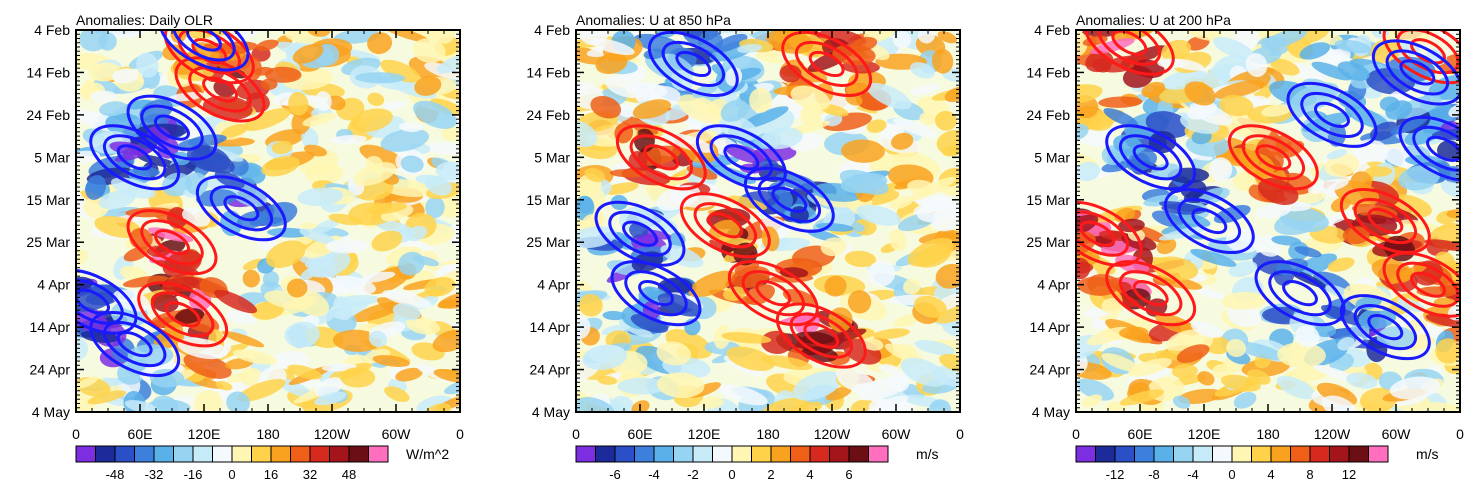  I want to click on y-tick-label: 4 Feb, so click(1052, 30).